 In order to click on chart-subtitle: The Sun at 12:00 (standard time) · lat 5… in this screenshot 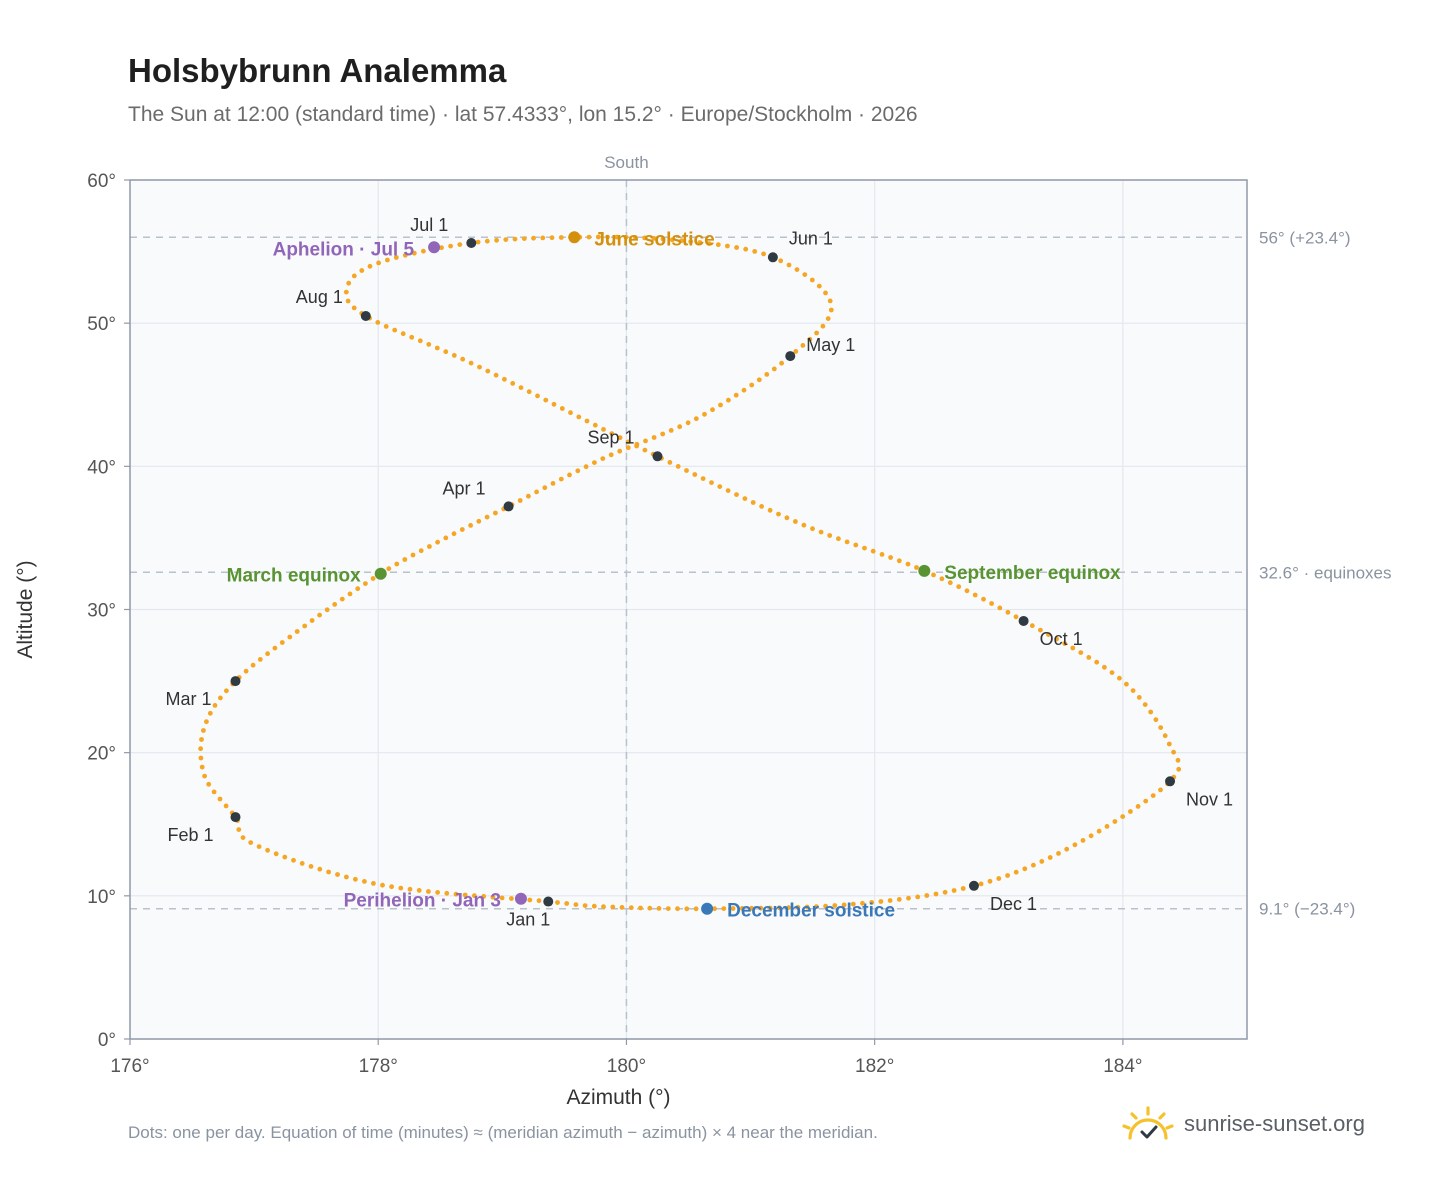, I will do `click(523, 114)`.